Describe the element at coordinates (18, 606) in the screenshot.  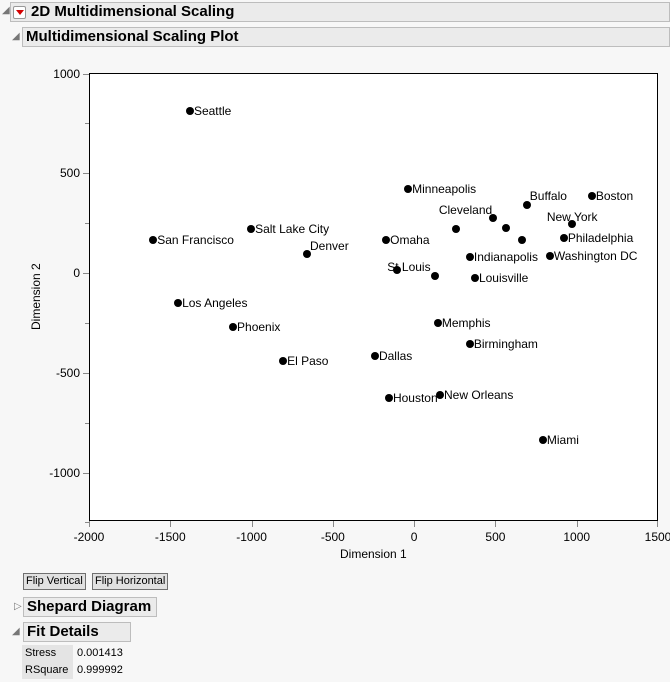
I see `expand-triangle-icon: ▷` at that location.